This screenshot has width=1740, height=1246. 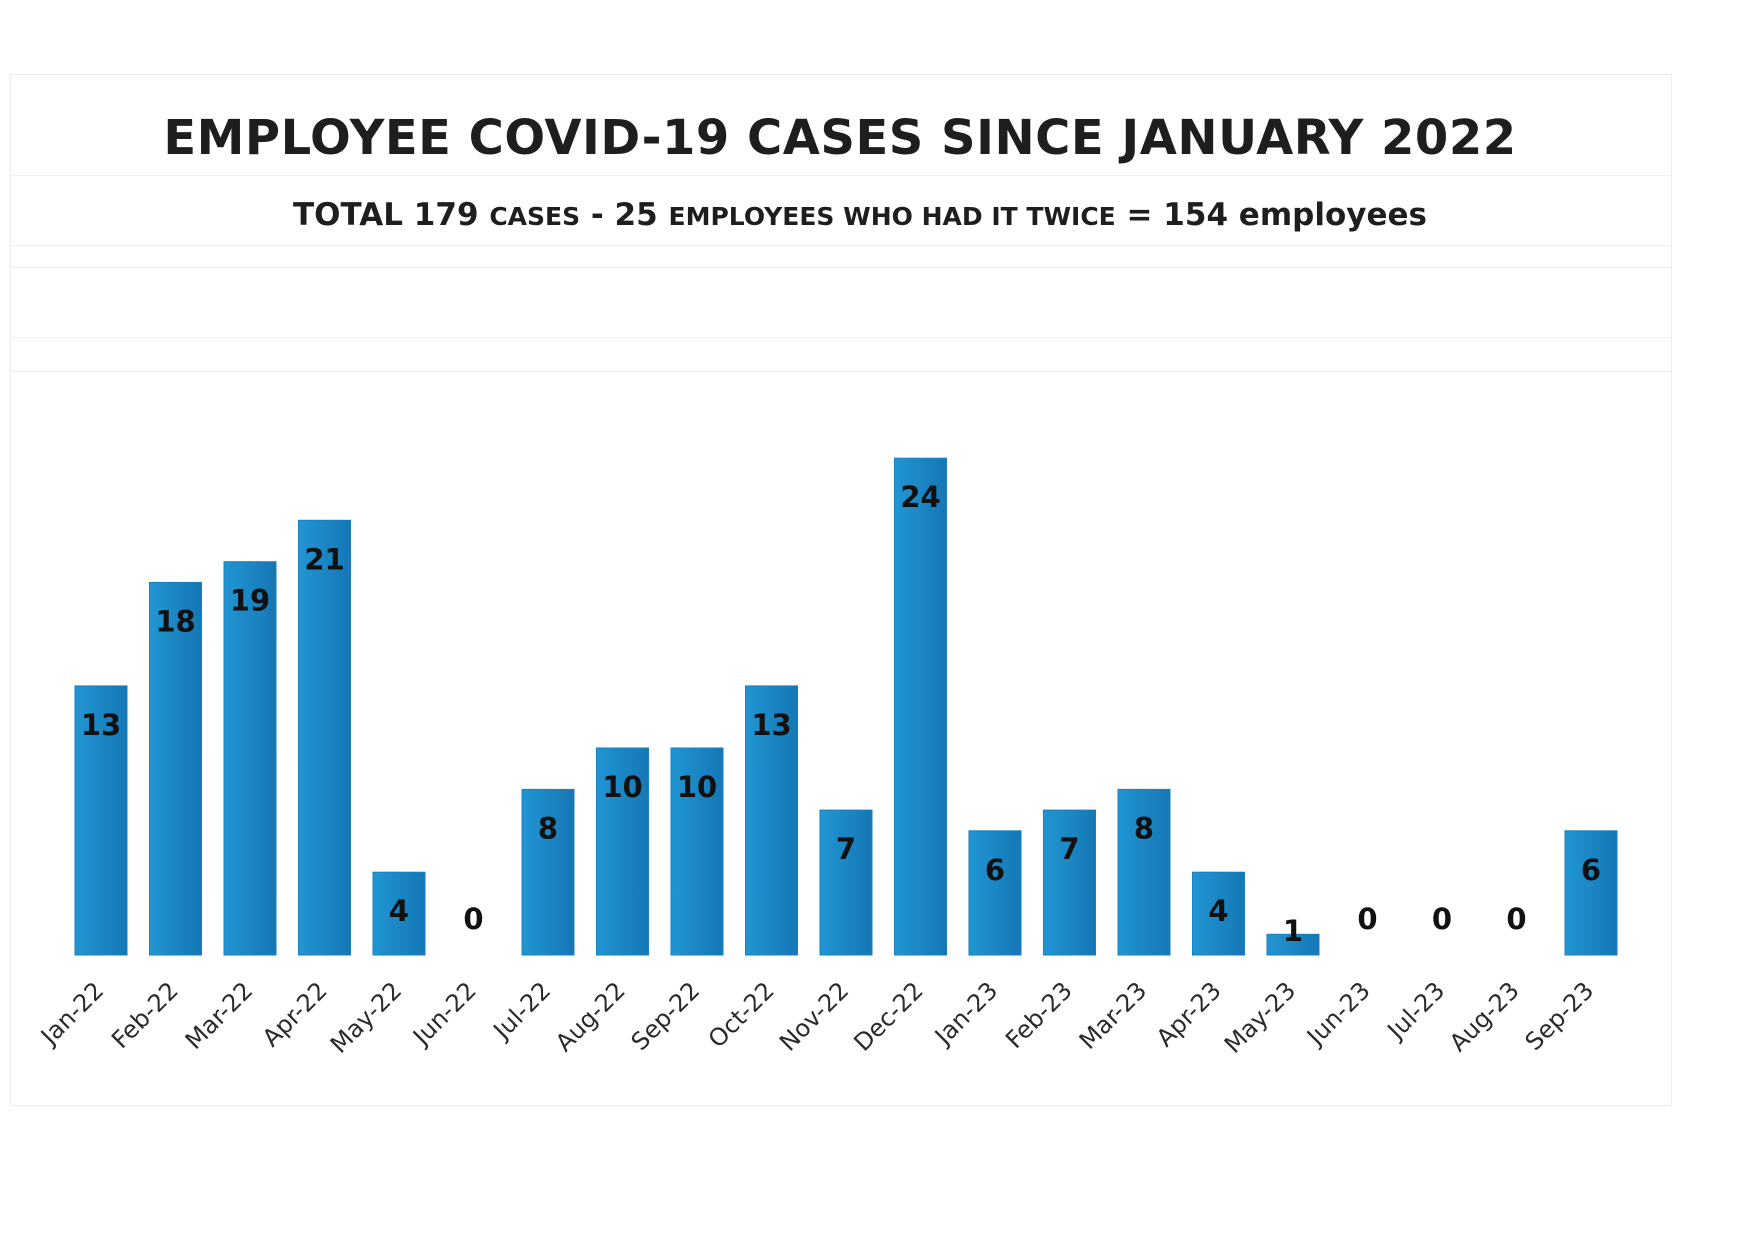 What do you see at coordinates (1271, 215) in the screenshot?
I see `subtitle-result: = 154 employees` at bounding box center [1271, 215].